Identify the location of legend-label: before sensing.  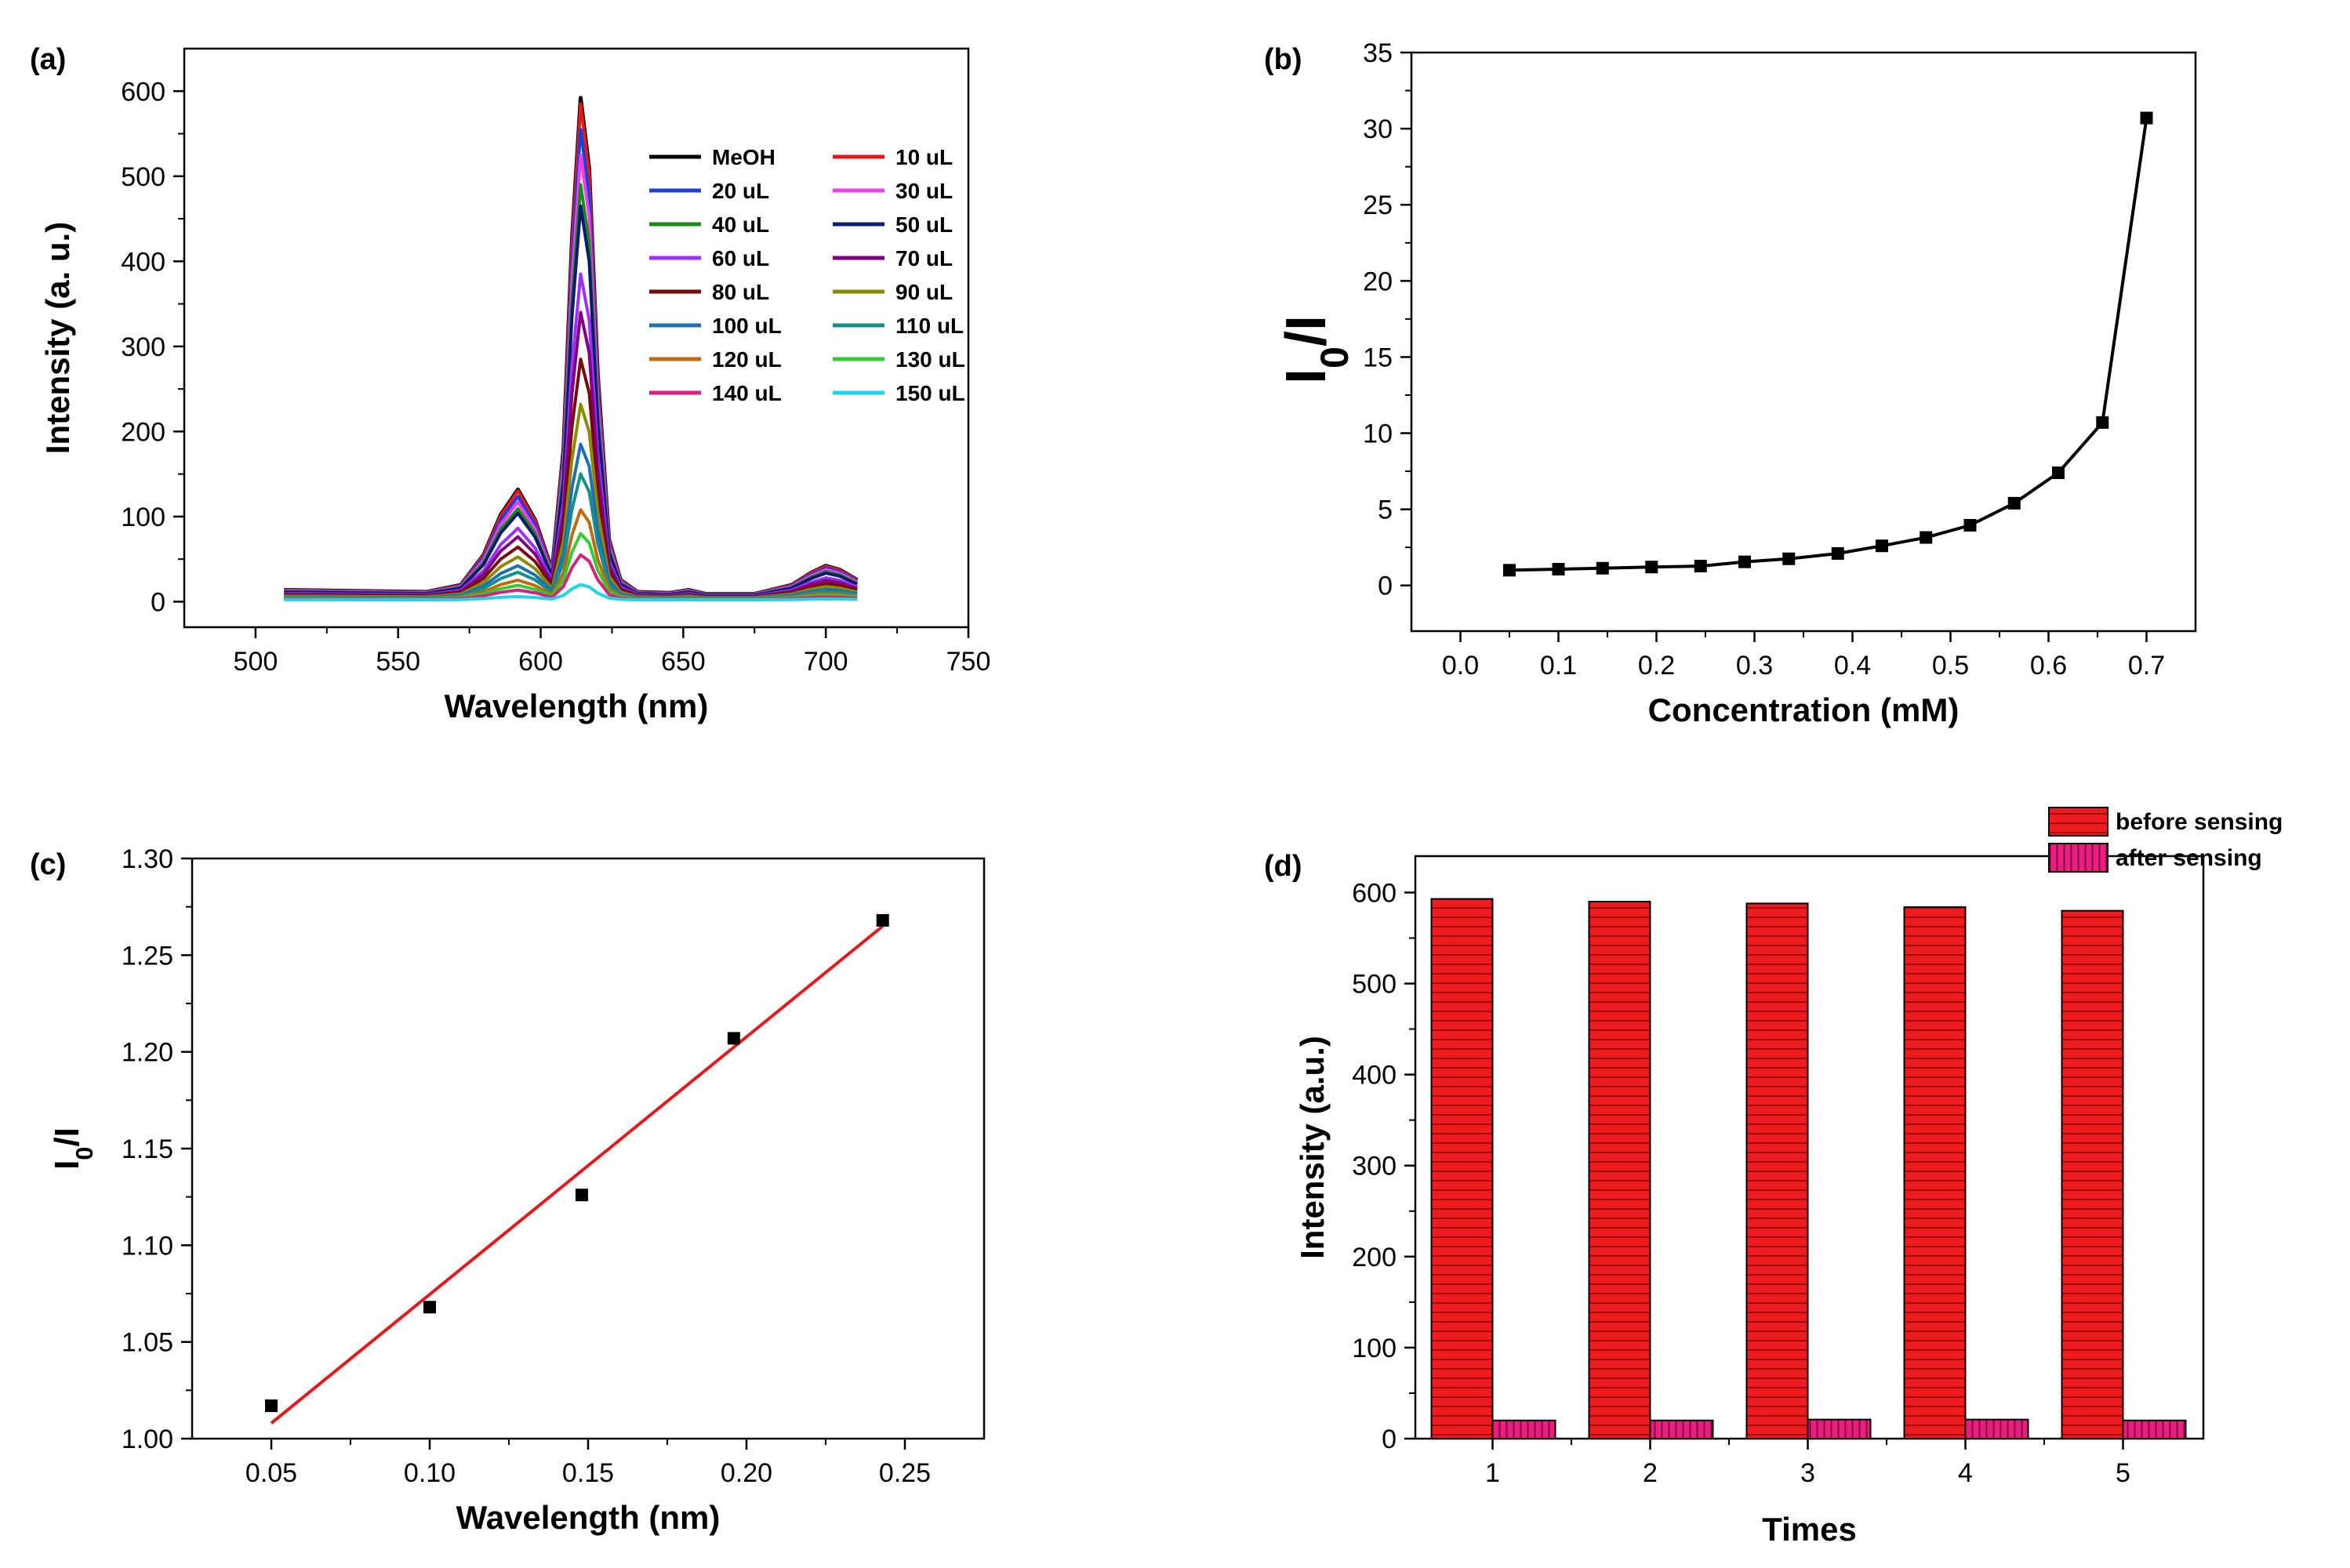
(2199, 822).